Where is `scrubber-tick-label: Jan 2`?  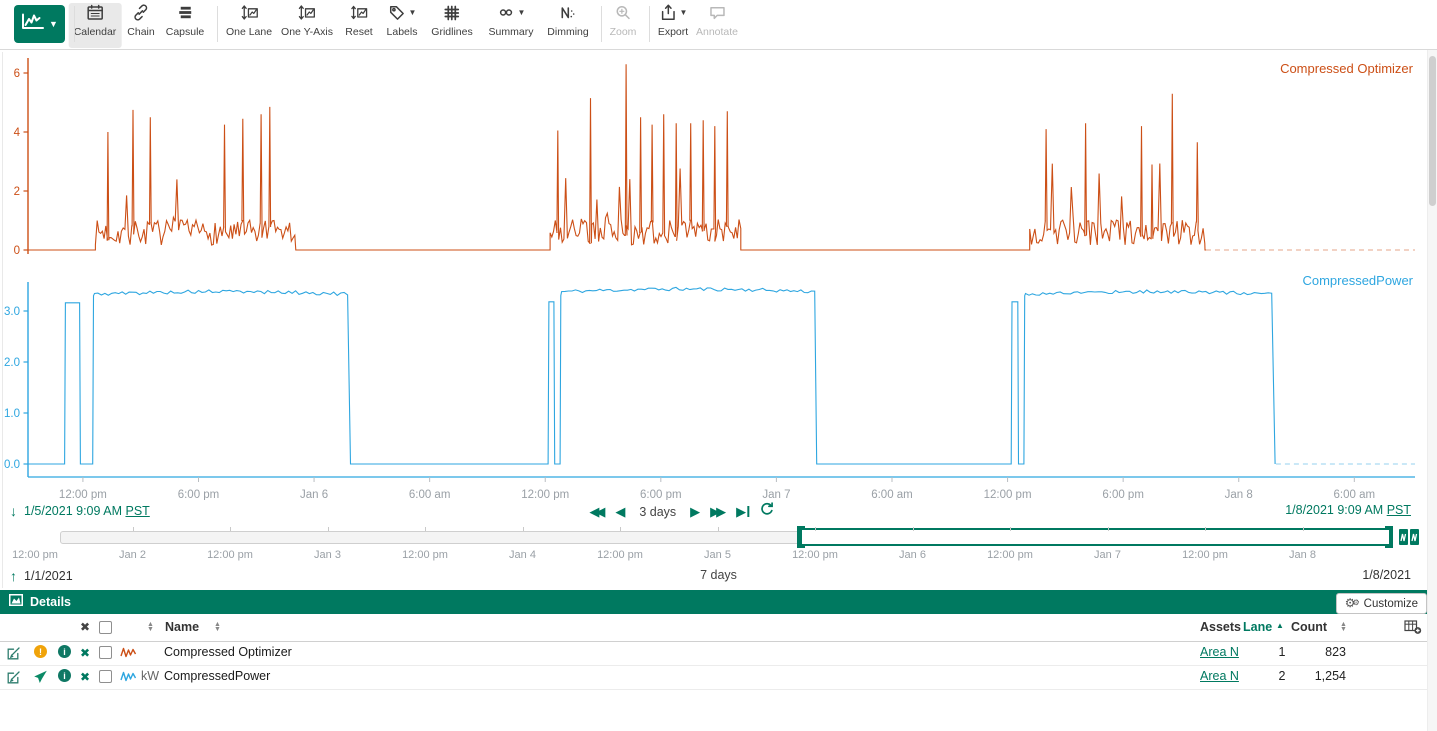
scrubber-tick-label: Jan 2 is located at coordinates (132, 555).